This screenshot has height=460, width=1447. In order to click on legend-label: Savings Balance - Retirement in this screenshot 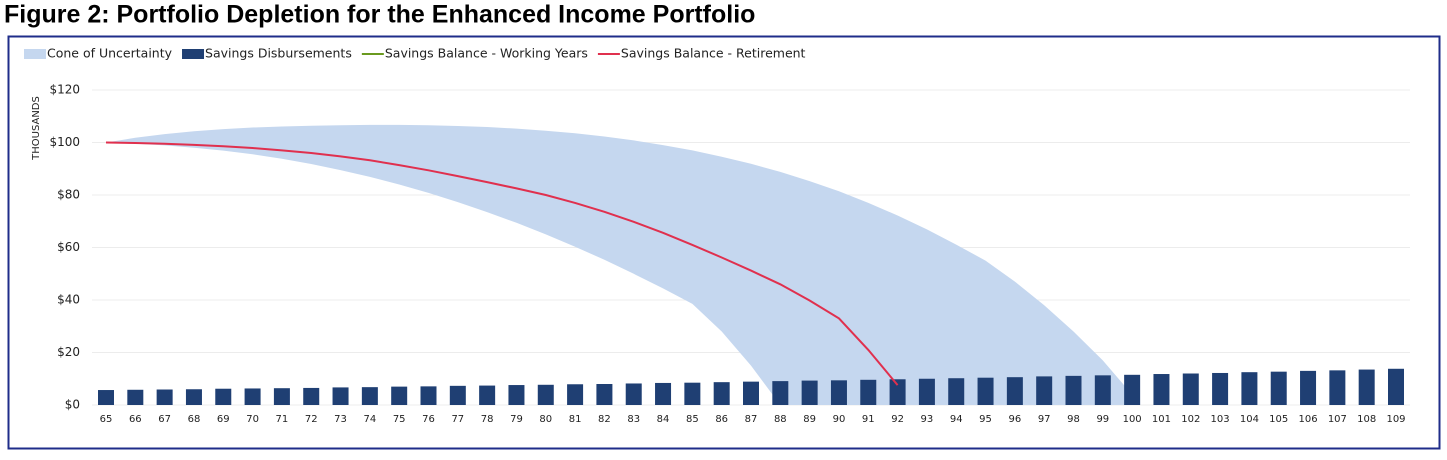, I will do `click(713, 53)`.